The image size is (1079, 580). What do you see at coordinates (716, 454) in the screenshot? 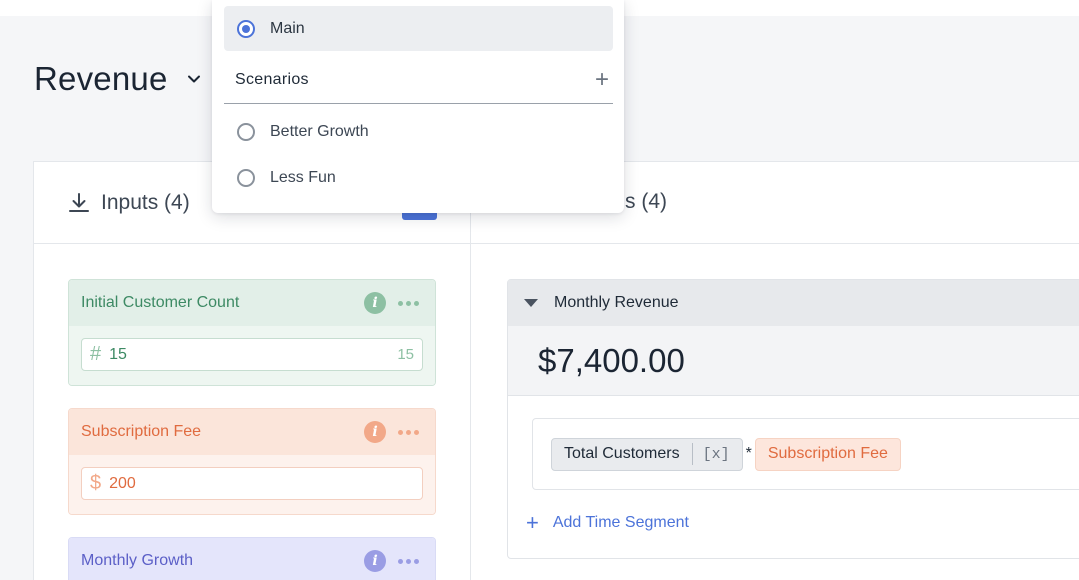
I see `chip-tag: [x]` at bounding box center [716, 454].